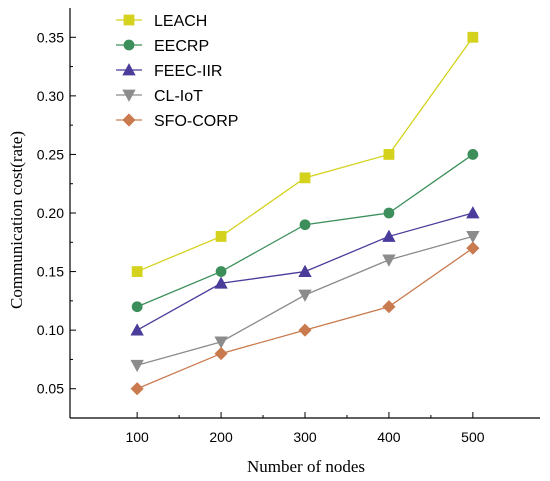  I want to click on y-tick-label: 0.25, so click(50, 154).